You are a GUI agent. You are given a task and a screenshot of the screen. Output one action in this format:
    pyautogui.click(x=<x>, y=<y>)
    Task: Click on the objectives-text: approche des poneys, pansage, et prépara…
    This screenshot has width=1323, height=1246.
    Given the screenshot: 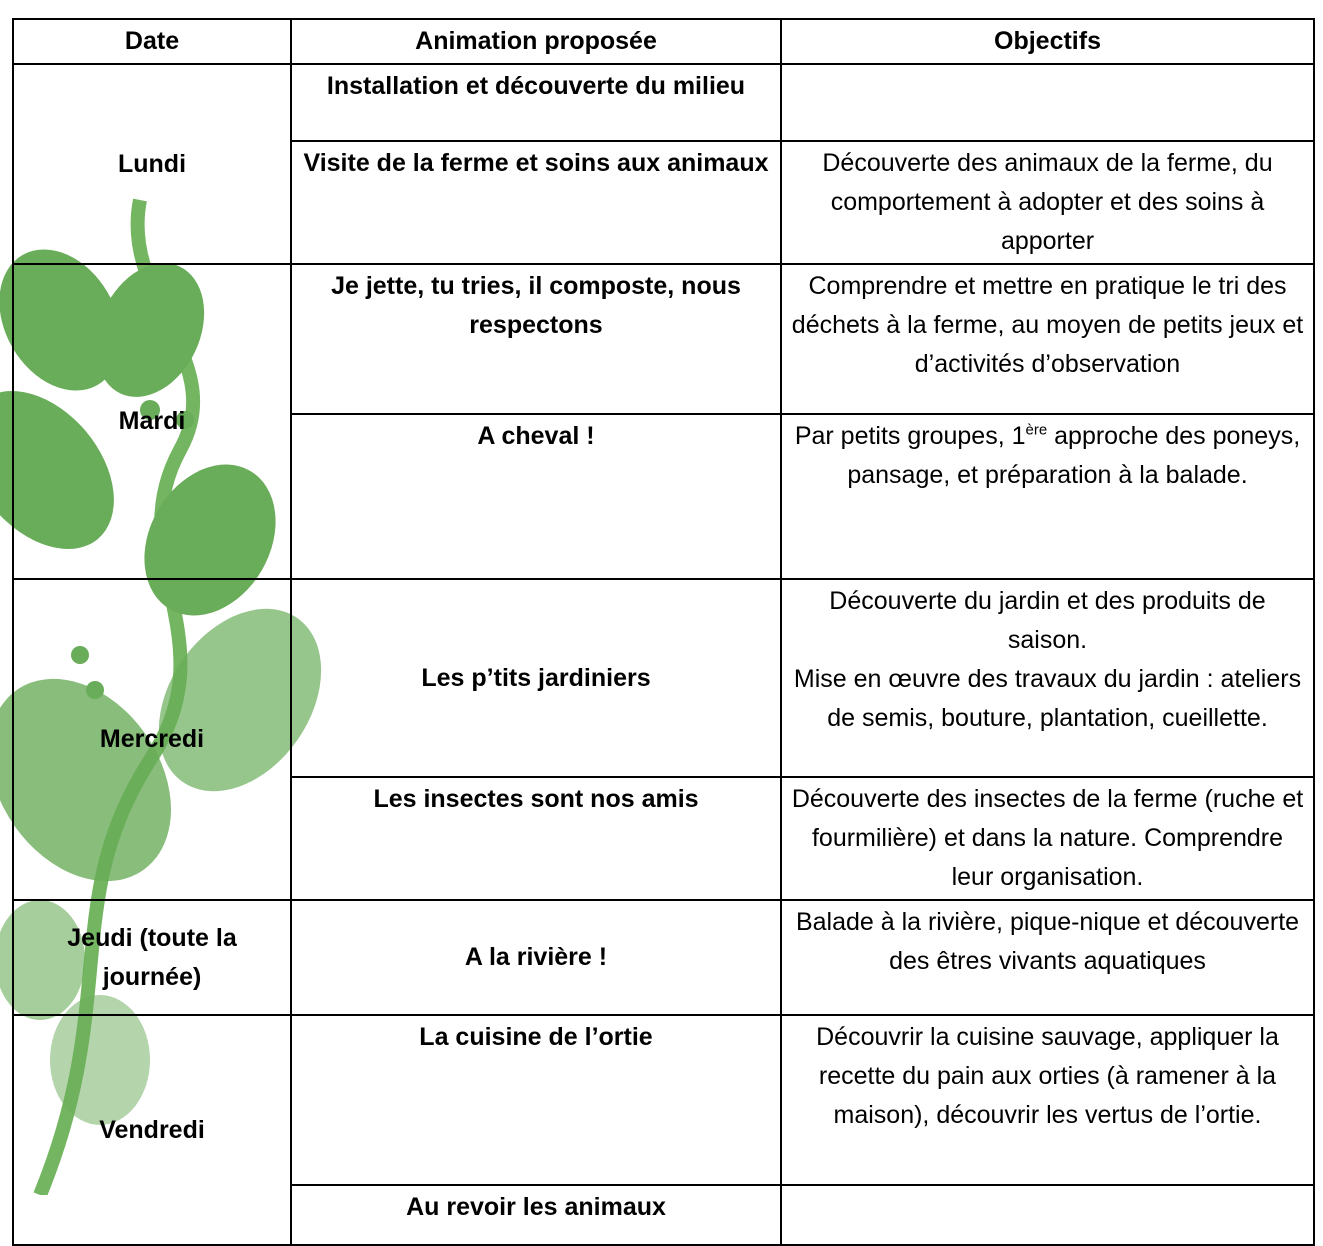 What is the action you would take?
    pyautogui.click(x=1074, y=455)
    